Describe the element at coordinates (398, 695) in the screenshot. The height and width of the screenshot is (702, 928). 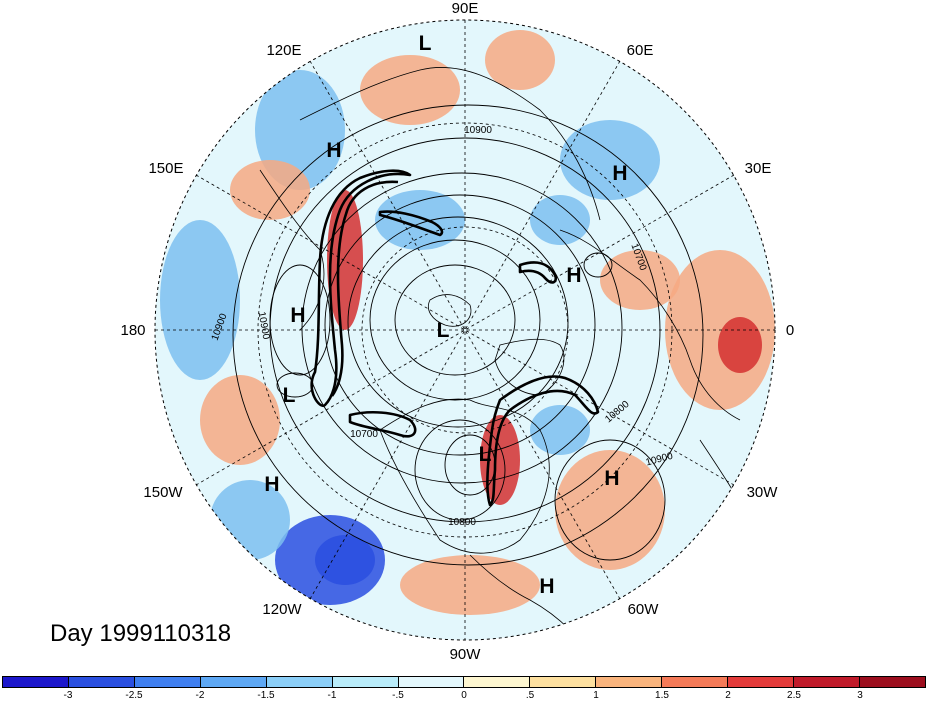
I see `colorbar-label: -.5` at that location.